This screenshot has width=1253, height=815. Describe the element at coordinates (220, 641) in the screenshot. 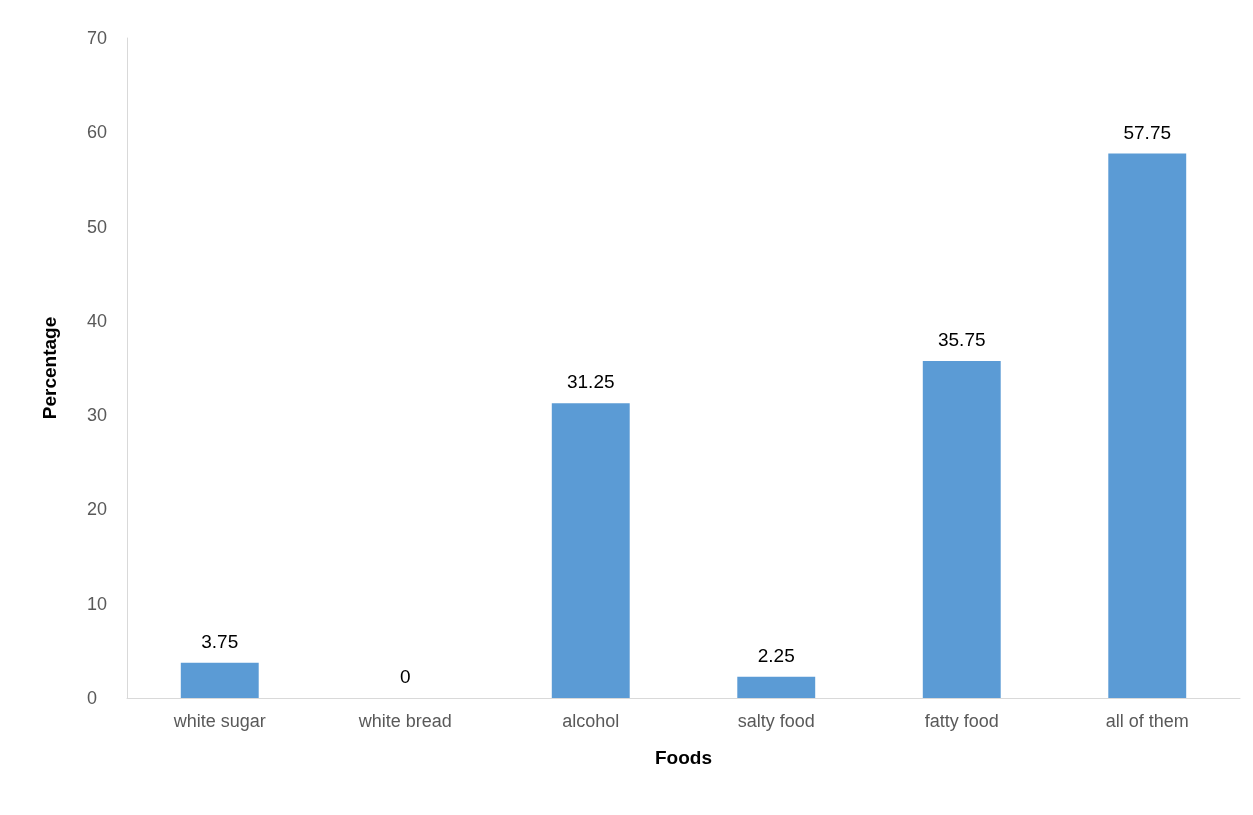

I see `data-label: 3.75` at that location.